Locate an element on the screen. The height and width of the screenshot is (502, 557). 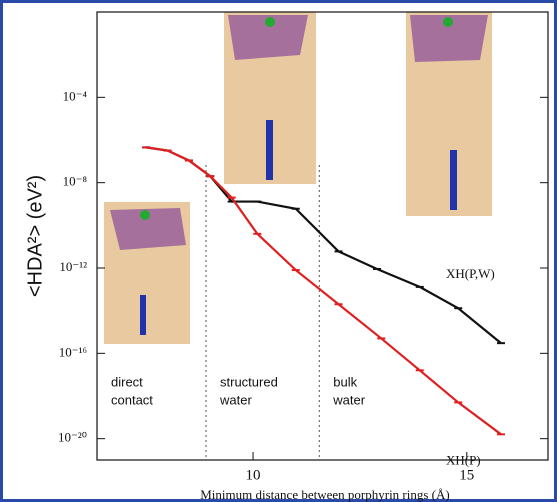
x-tick-label: 15 is located at coordinates (466, 475).